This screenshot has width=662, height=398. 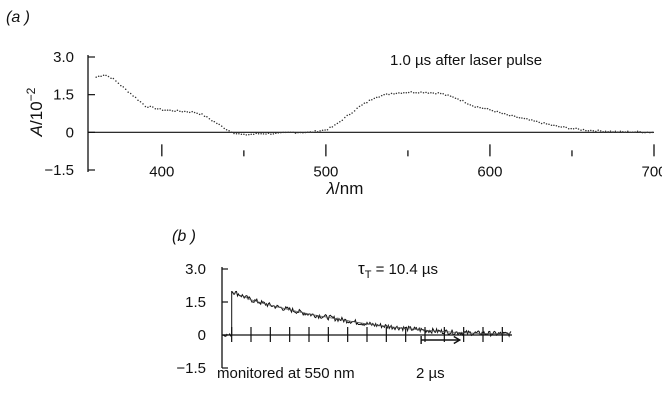 What do you see at coordinates (202, 335) in the screenshot?
I see `panel-b-ytick-label: 0` at bounding box center [202, 335].